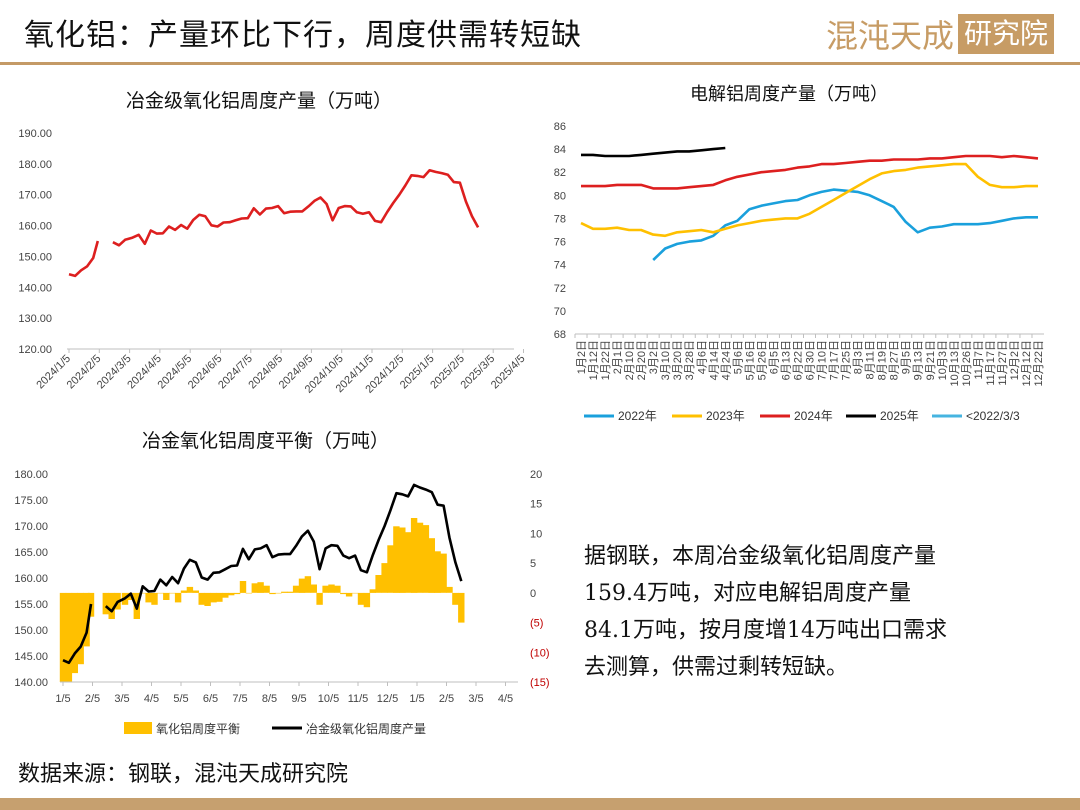 The height and width of the screenshot is (810, 1080). Describe the element at coordinates (536, 624) in the screenshot. I see `y2-tick-label: (5)` at that location.